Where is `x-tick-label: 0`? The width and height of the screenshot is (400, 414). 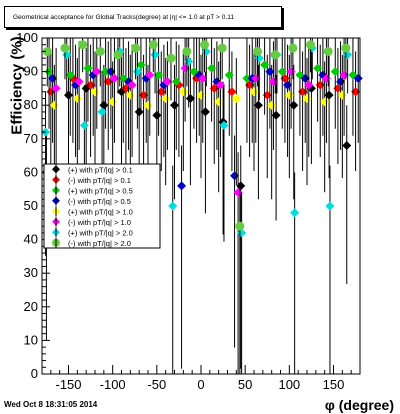 x-tick-label: 0 is located at coordinates (200, 384).